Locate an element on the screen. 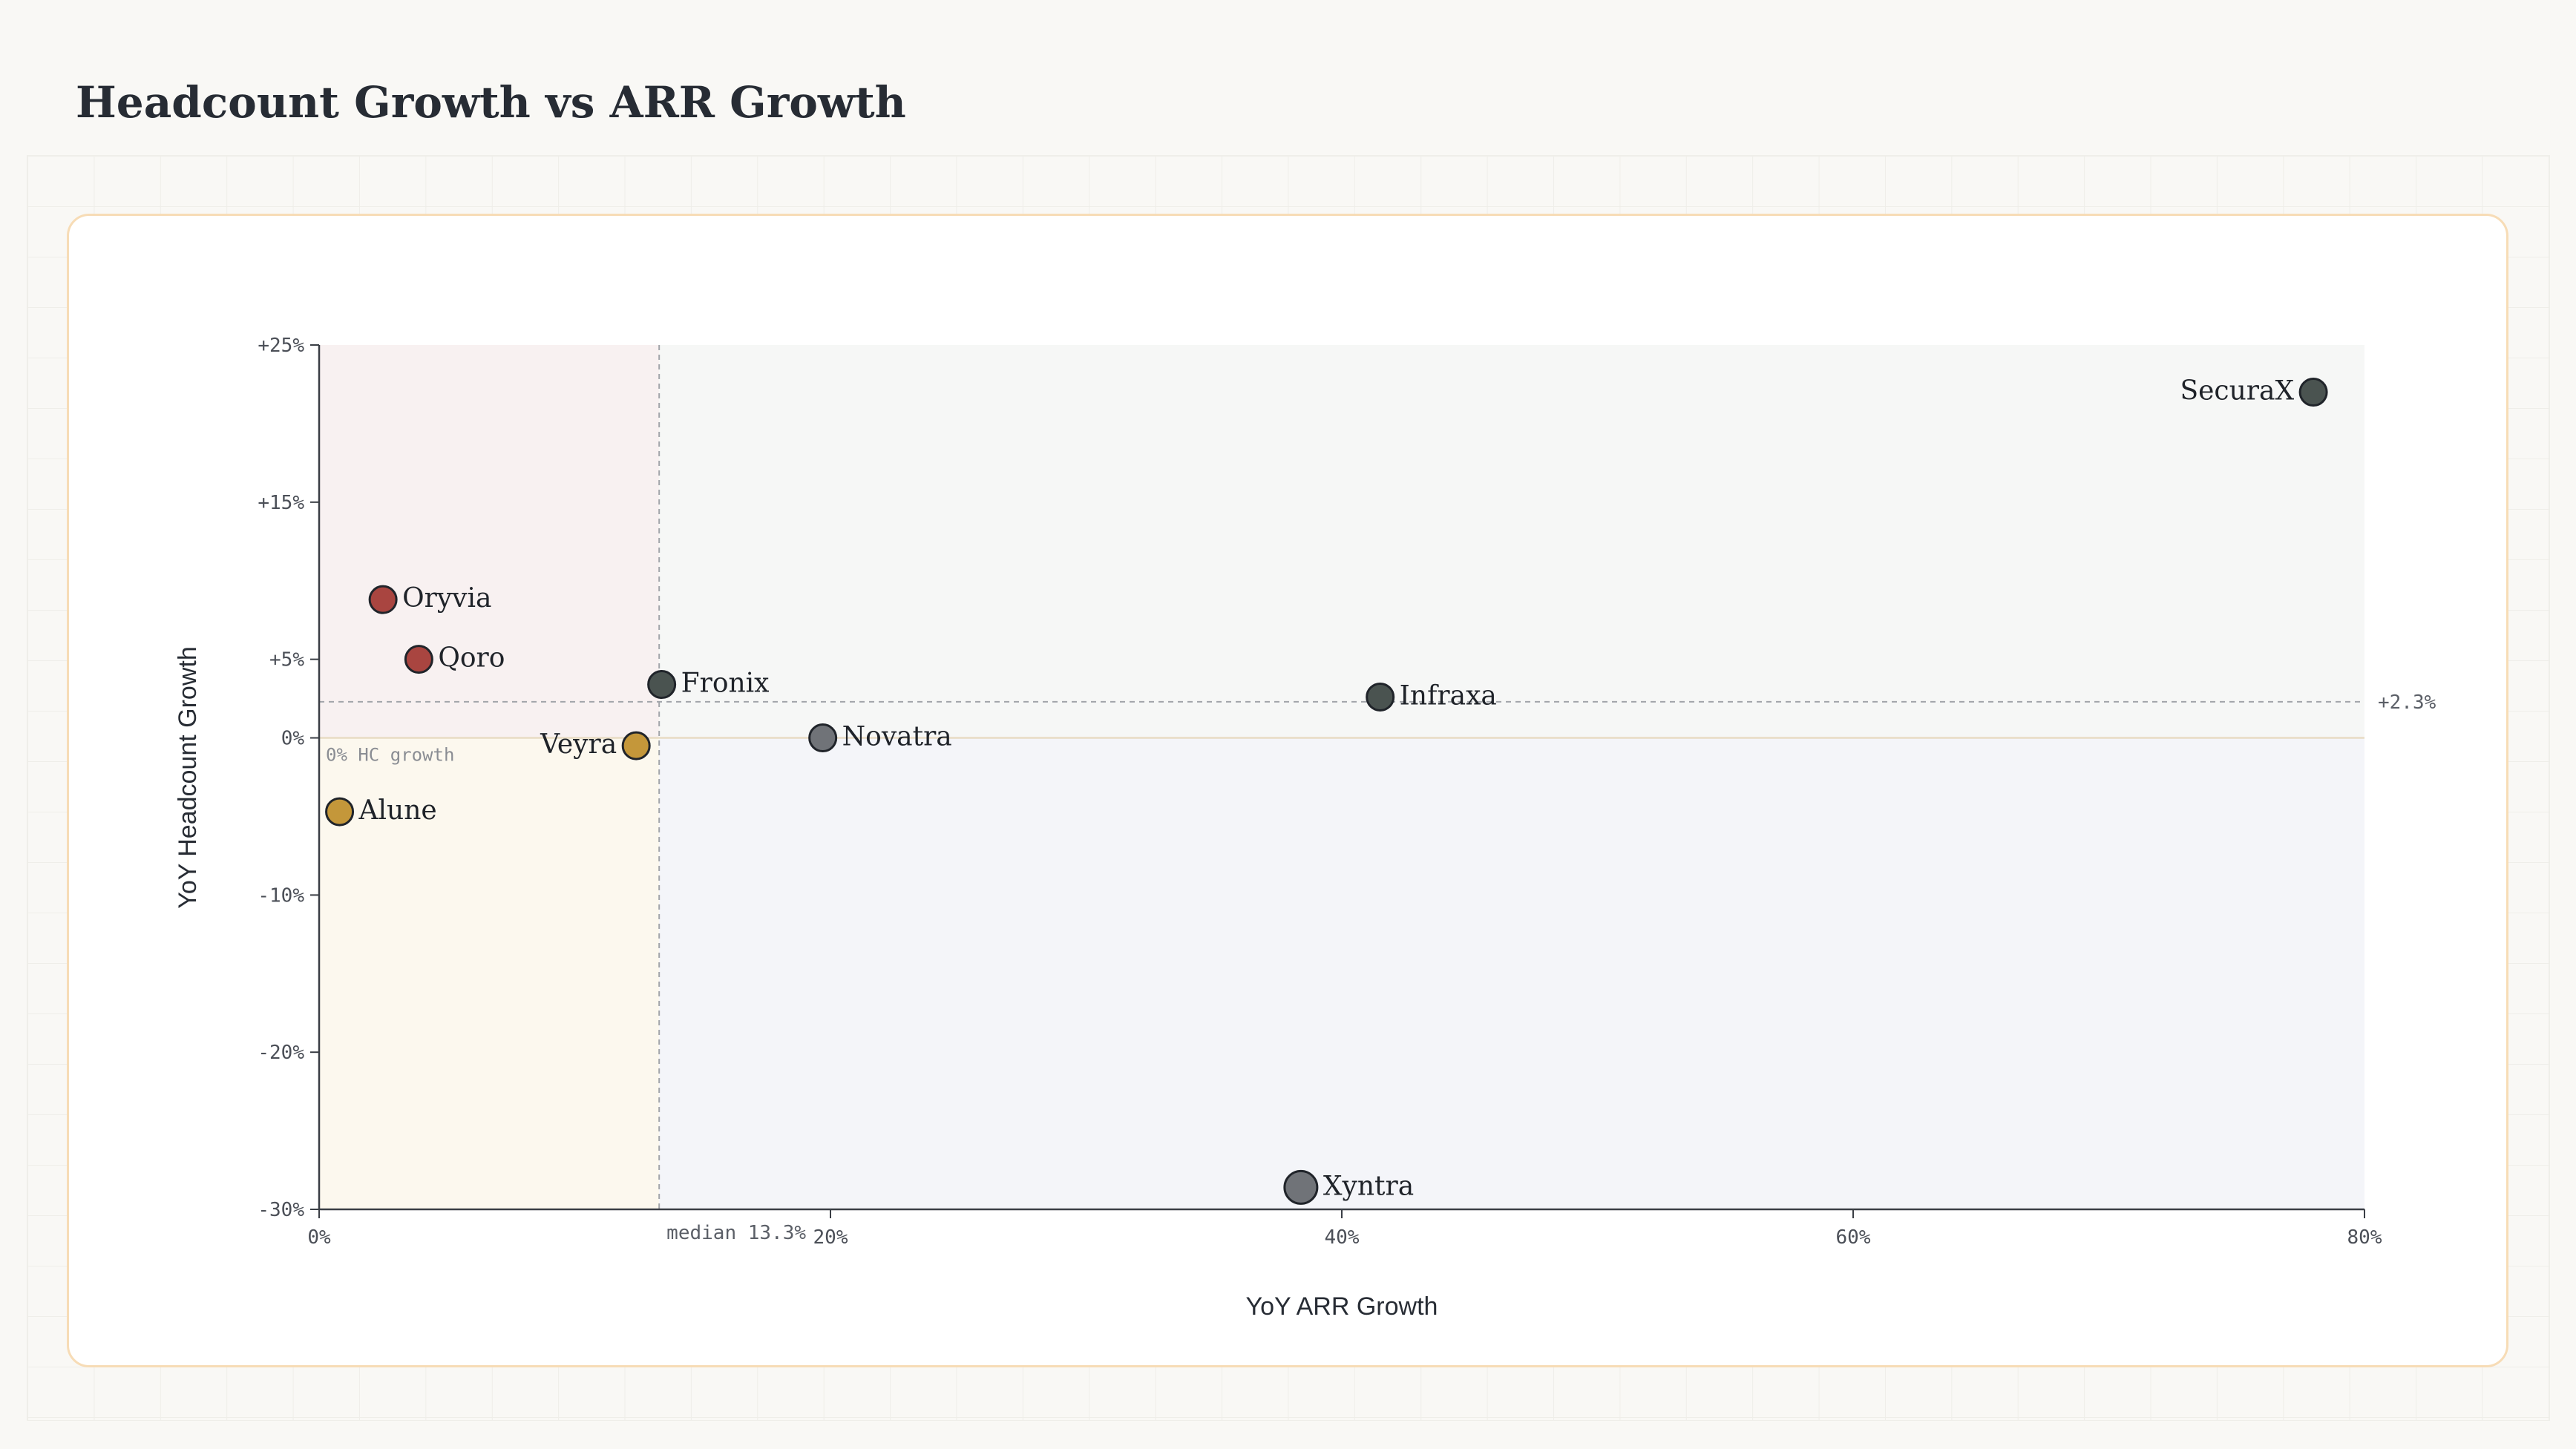  data-point: Qoro is located at coordinates (455, 658).